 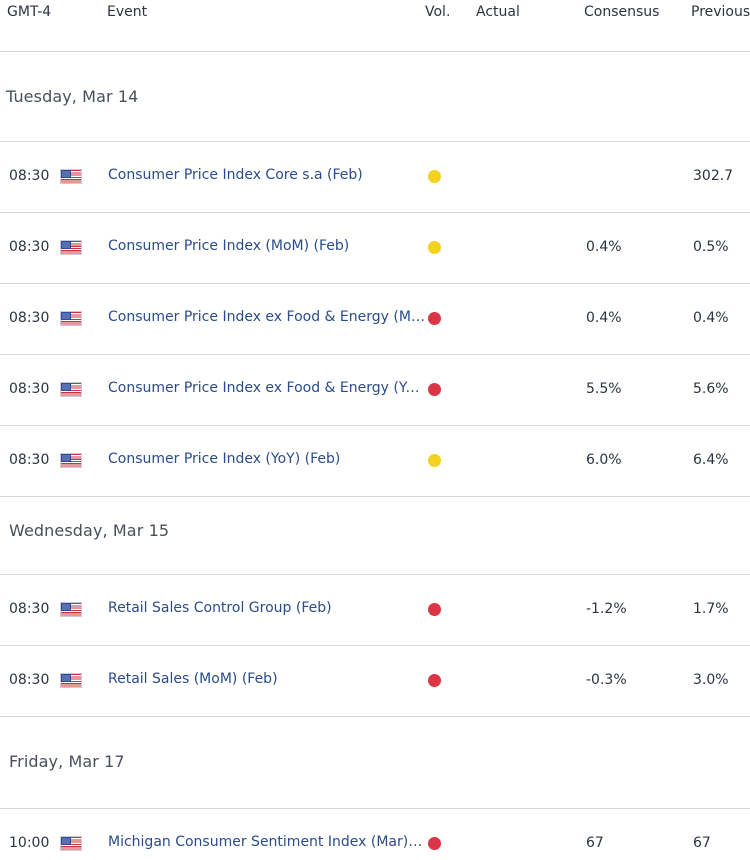 What do you see at coordinates (711, 609) in the screenshot?
I see `previous-value: 1.7%` at bounding box center [711, 609].